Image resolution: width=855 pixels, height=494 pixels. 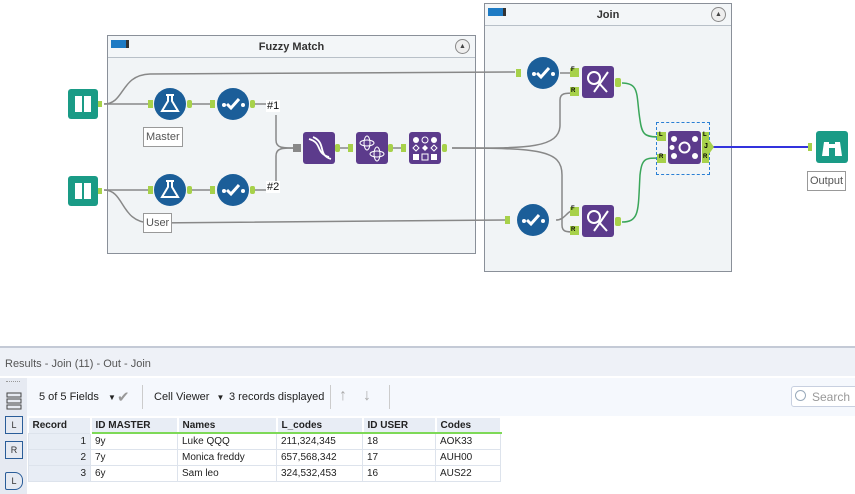 What do you see at coordinates (468, 457) in the screenshot?
I see `table-cell: AUH00` at bounding box center [468, 457].